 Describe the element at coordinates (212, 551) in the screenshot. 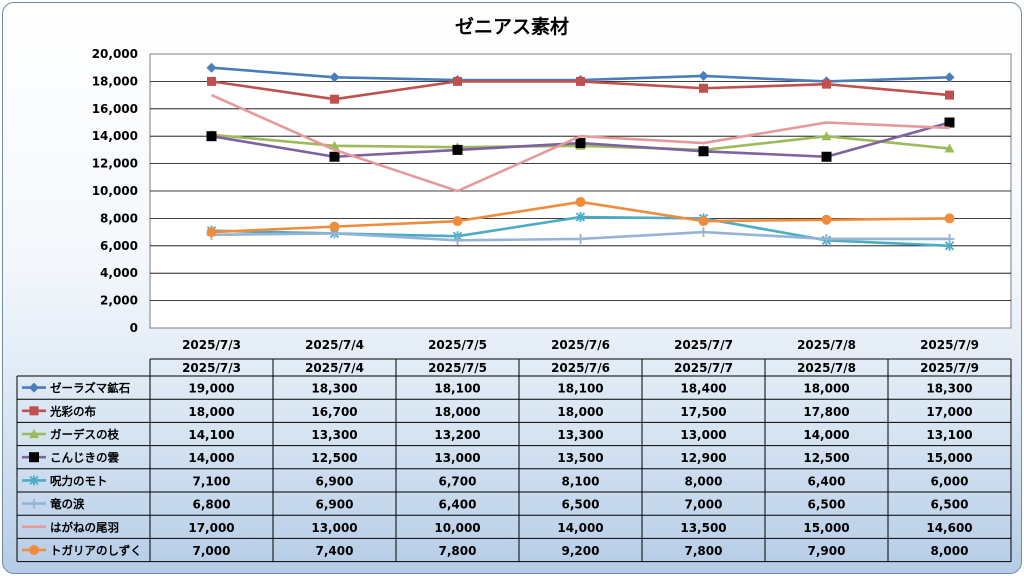

I see `table-cell: 7,000` at that location.